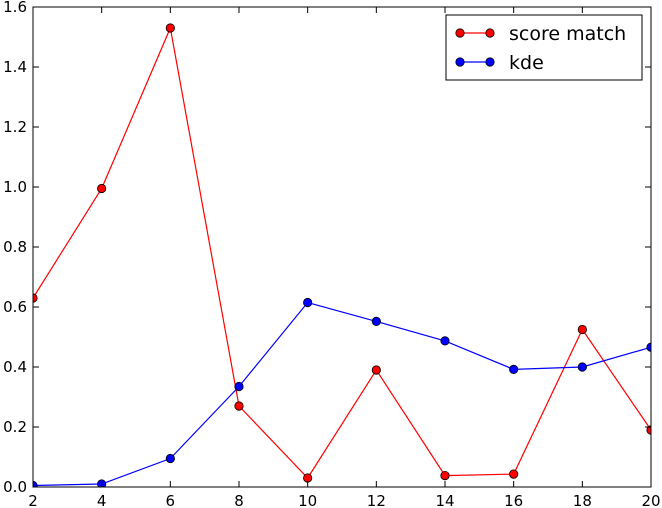  What do you see at coordinates (102, 500) in the screenshot?
I see `x-tick-label: 4` at bounding box center [102, 500].